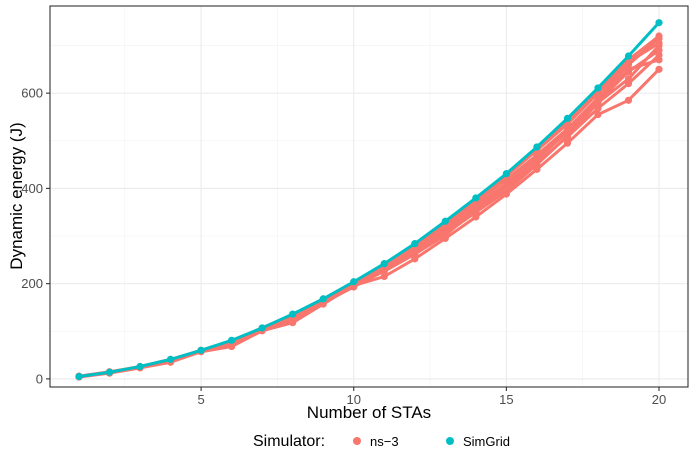 The image size is (700, 455). Describe the element at coordinates (450, 441) in the screenshot. I see `legend-key-simgrid` at that location.